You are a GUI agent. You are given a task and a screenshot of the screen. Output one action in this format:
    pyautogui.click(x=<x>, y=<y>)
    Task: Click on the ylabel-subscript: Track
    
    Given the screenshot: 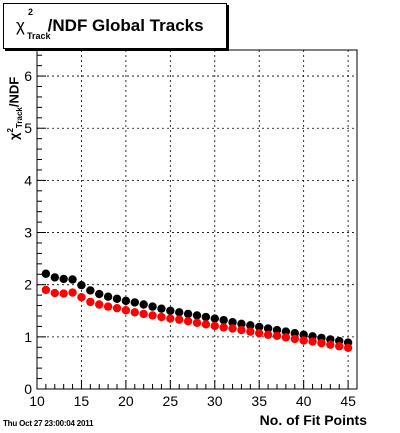 What is the action you would take?
    pyautogui.click(x=19, y=118)
    